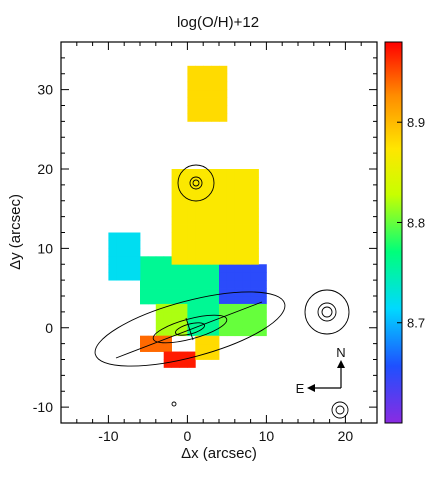  Describe the element at coordinates (346, 436) in the screenshot. I see `x-tick-label: 20` at that location.